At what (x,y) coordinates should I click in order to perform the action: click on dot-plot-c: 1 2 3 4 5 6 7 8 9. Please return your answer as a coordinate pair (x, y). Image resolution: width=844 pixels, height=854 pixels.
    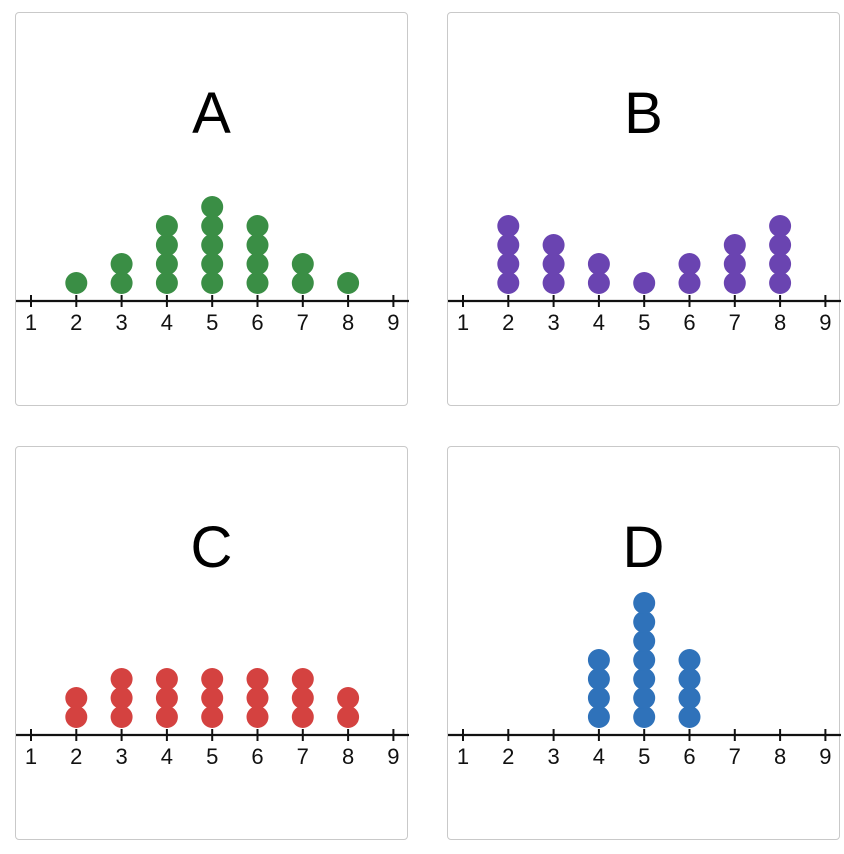
    Looking at the image, I should click on (212, 718).